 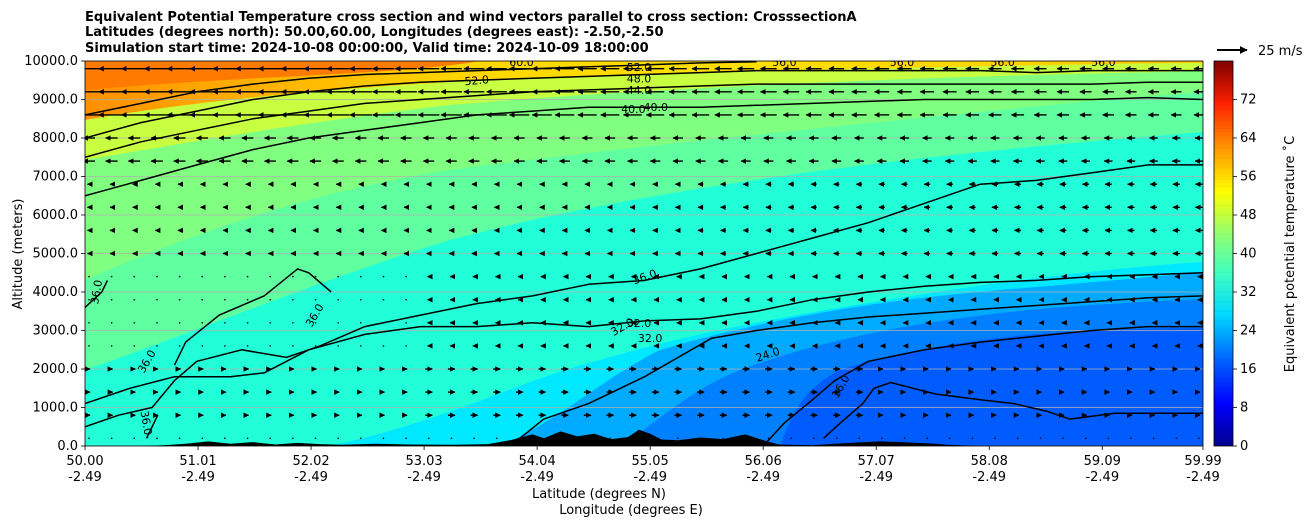 What do you see at coordinates (639, 67) in the screenshot?
I see `contour-label: 52.0` at bounding box center [639, 67].